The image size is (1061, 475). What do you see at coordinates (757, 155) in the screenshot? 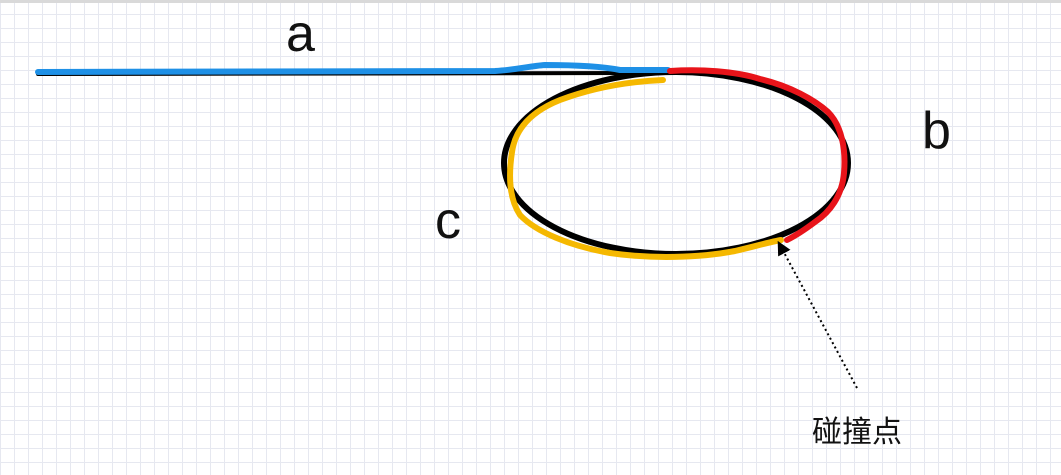
I see `path-b` at bounding box center [757, 155].